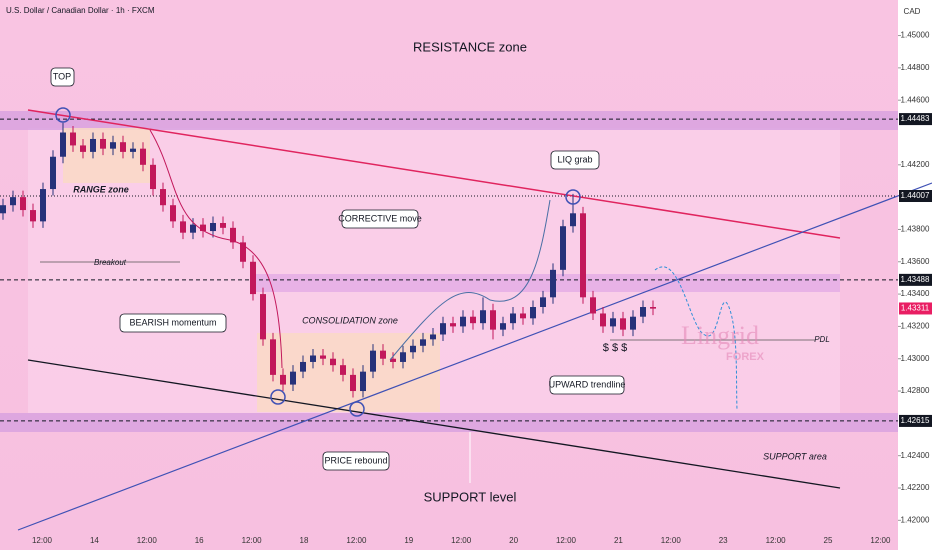 This screenshot has width=932, height=550. Describe the element at coordinates (449, 422) in the screenshot. I see `support-band` at that location.